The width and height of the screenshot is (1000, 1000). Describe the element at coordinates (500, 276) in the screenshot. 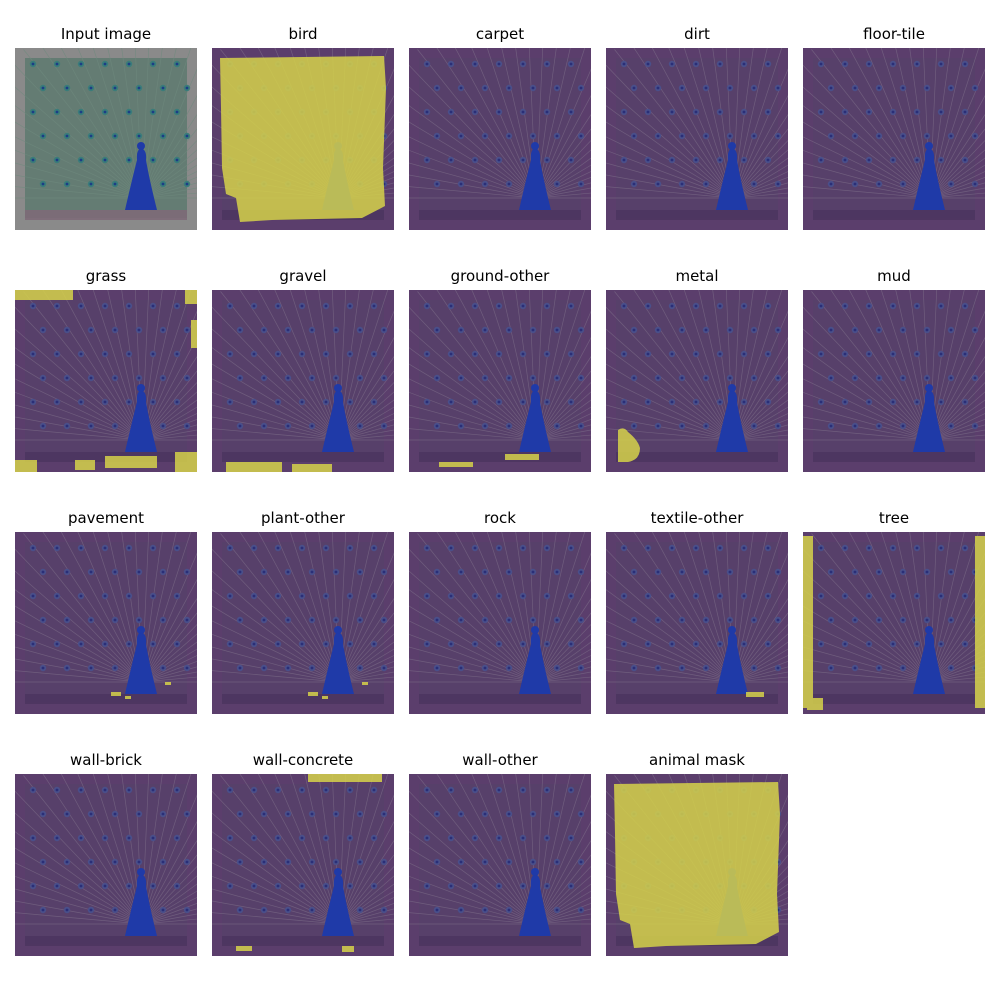

I see `panel-title: ground-other` at that location.